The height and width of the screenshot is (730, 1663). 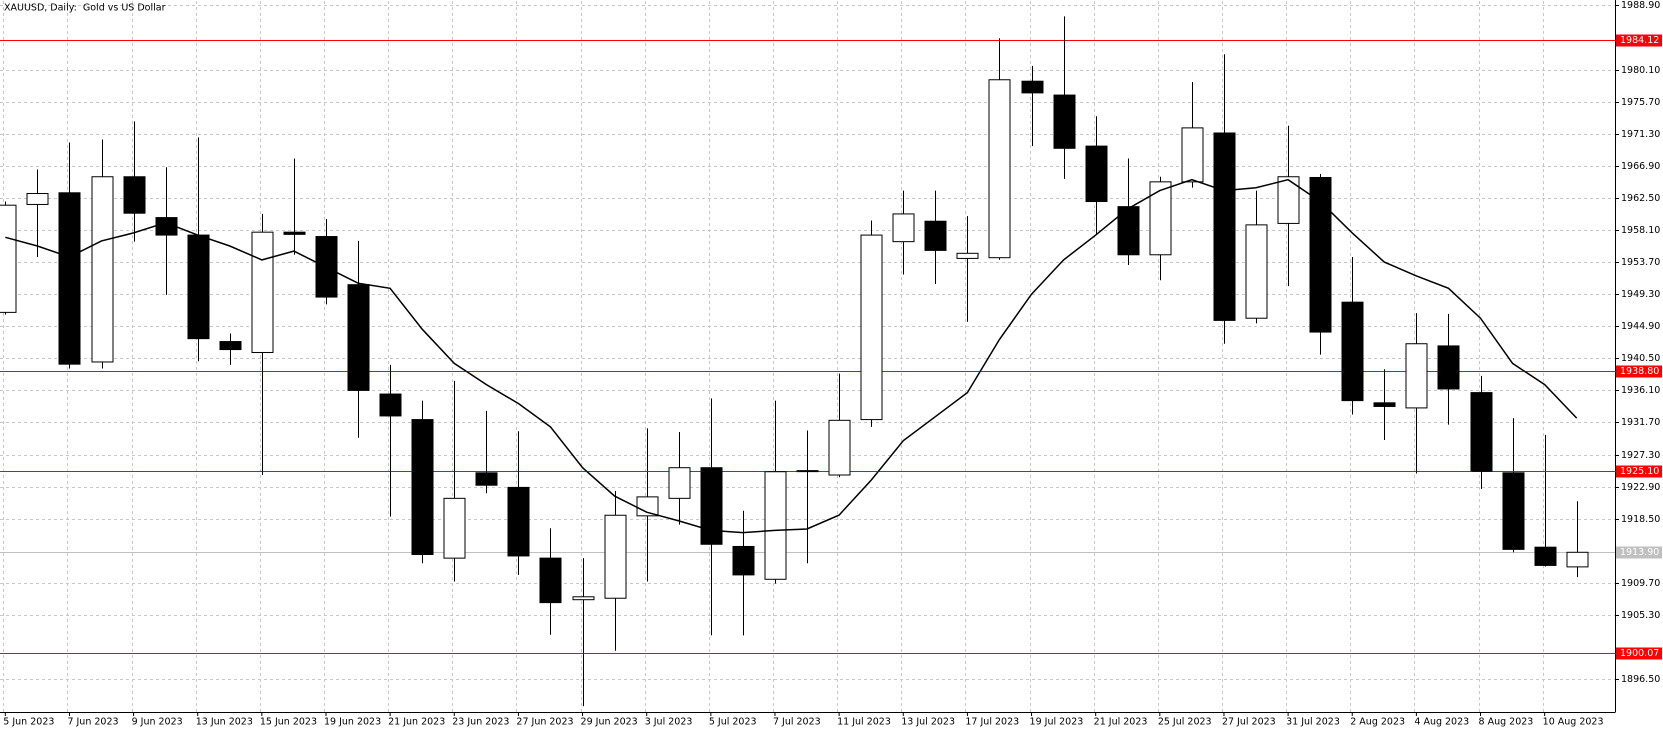 What do you see at coordinates (1640, 455) in the screenshot?
I see `y-tick-label: 1927.30` at bounding box center [1640, 455].